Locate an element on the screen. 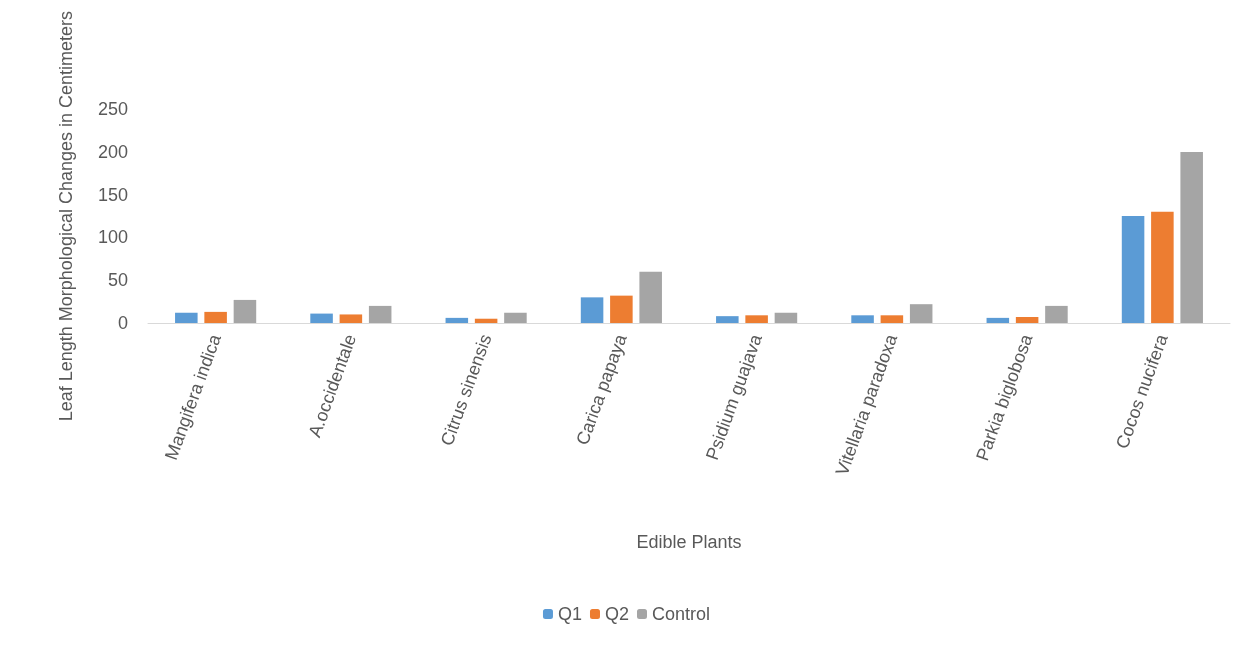 The image size is (1253, 656). x-axis-title: Edible Plants is located at coordinates (689, 542).